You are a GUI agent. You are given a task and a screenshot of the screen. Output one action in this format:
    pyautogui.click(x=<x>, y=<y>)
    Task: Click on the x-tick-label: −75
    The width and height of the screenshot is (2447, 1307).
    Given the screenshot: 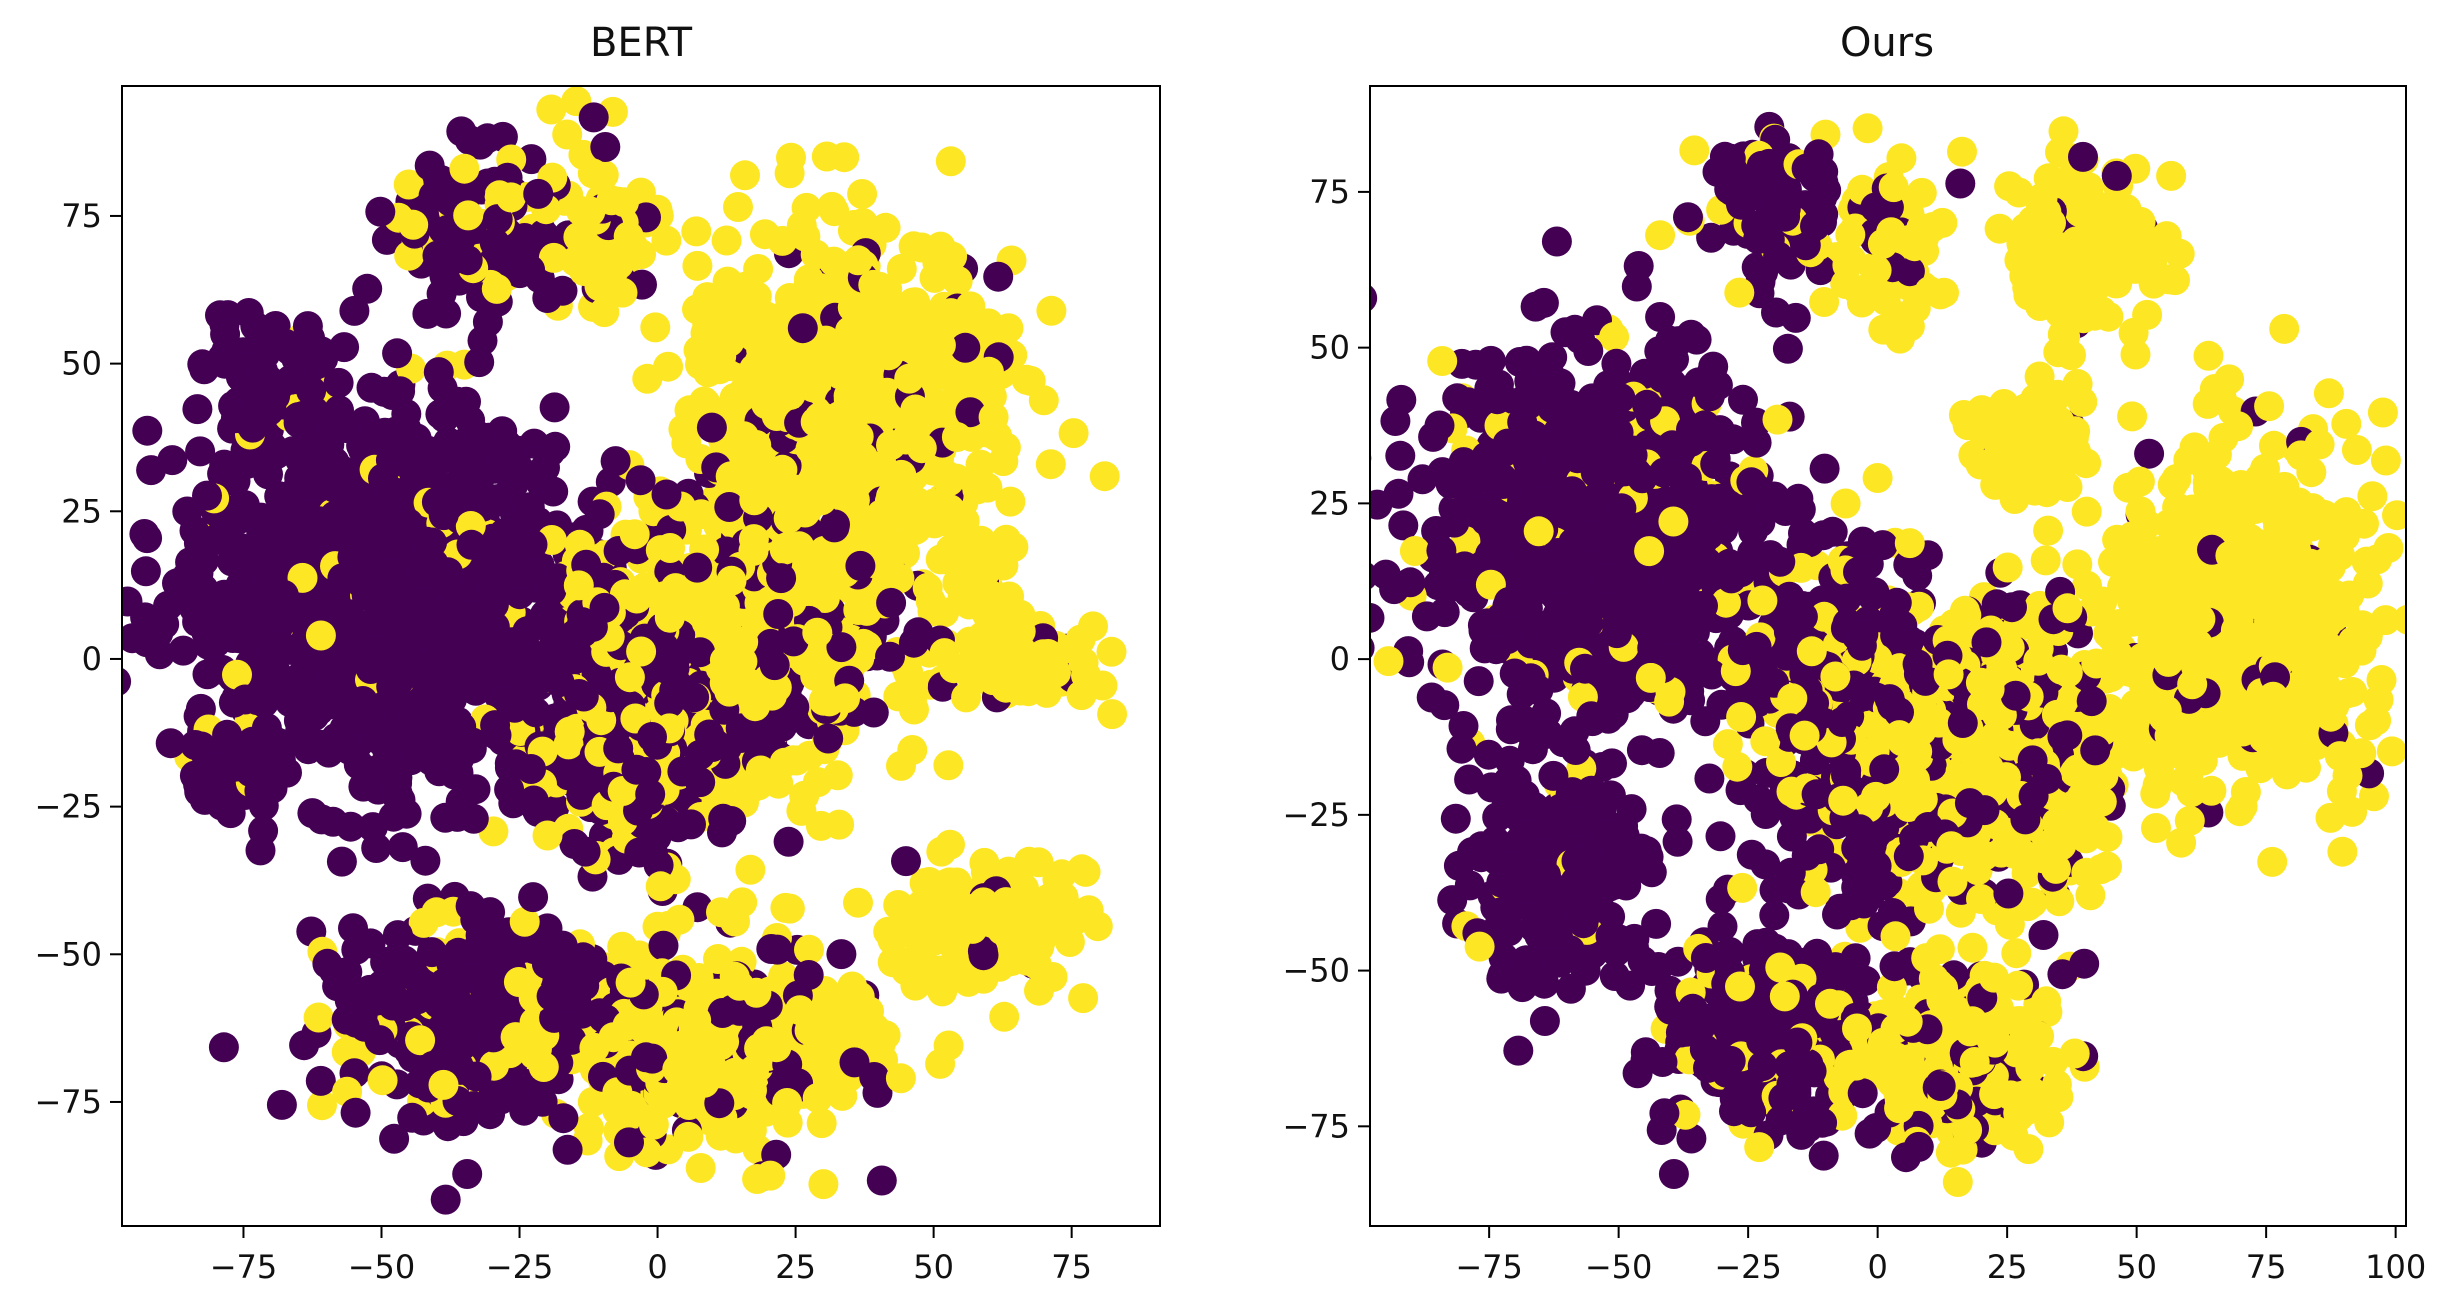 What is the action you would take?
    pyautogui.click(x=244, y=1267)
    